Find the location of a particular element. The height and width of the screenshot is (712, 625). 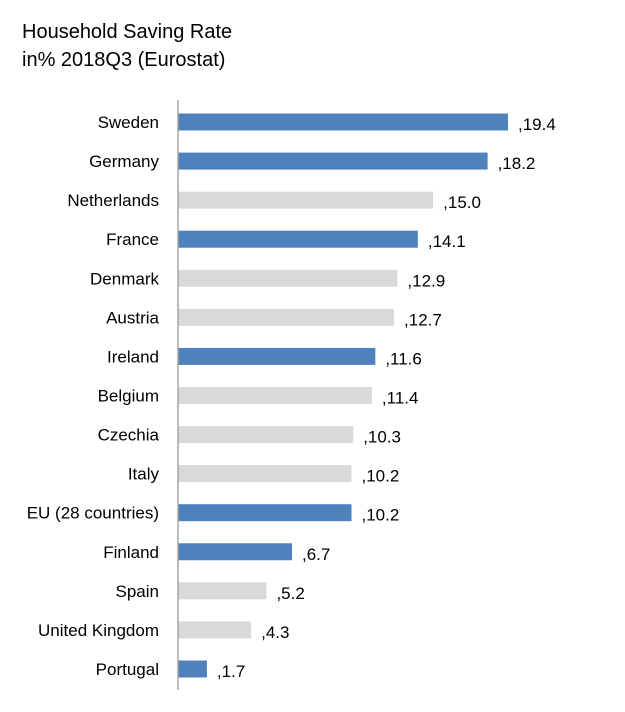

value-label: ,18.2 is located at coordinates (517, 163).